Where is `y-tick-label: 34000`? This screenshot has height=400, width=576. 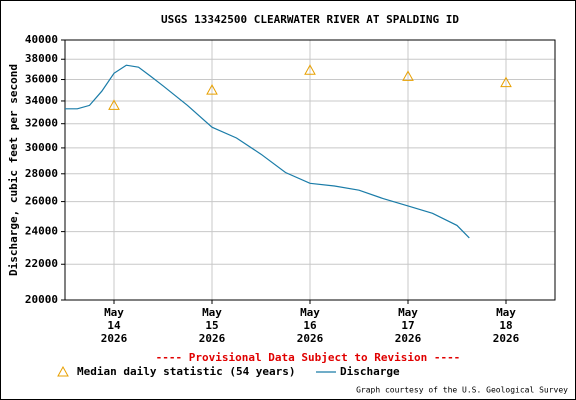
y-tick-label: 34000 is located at coordinates (41, 100).